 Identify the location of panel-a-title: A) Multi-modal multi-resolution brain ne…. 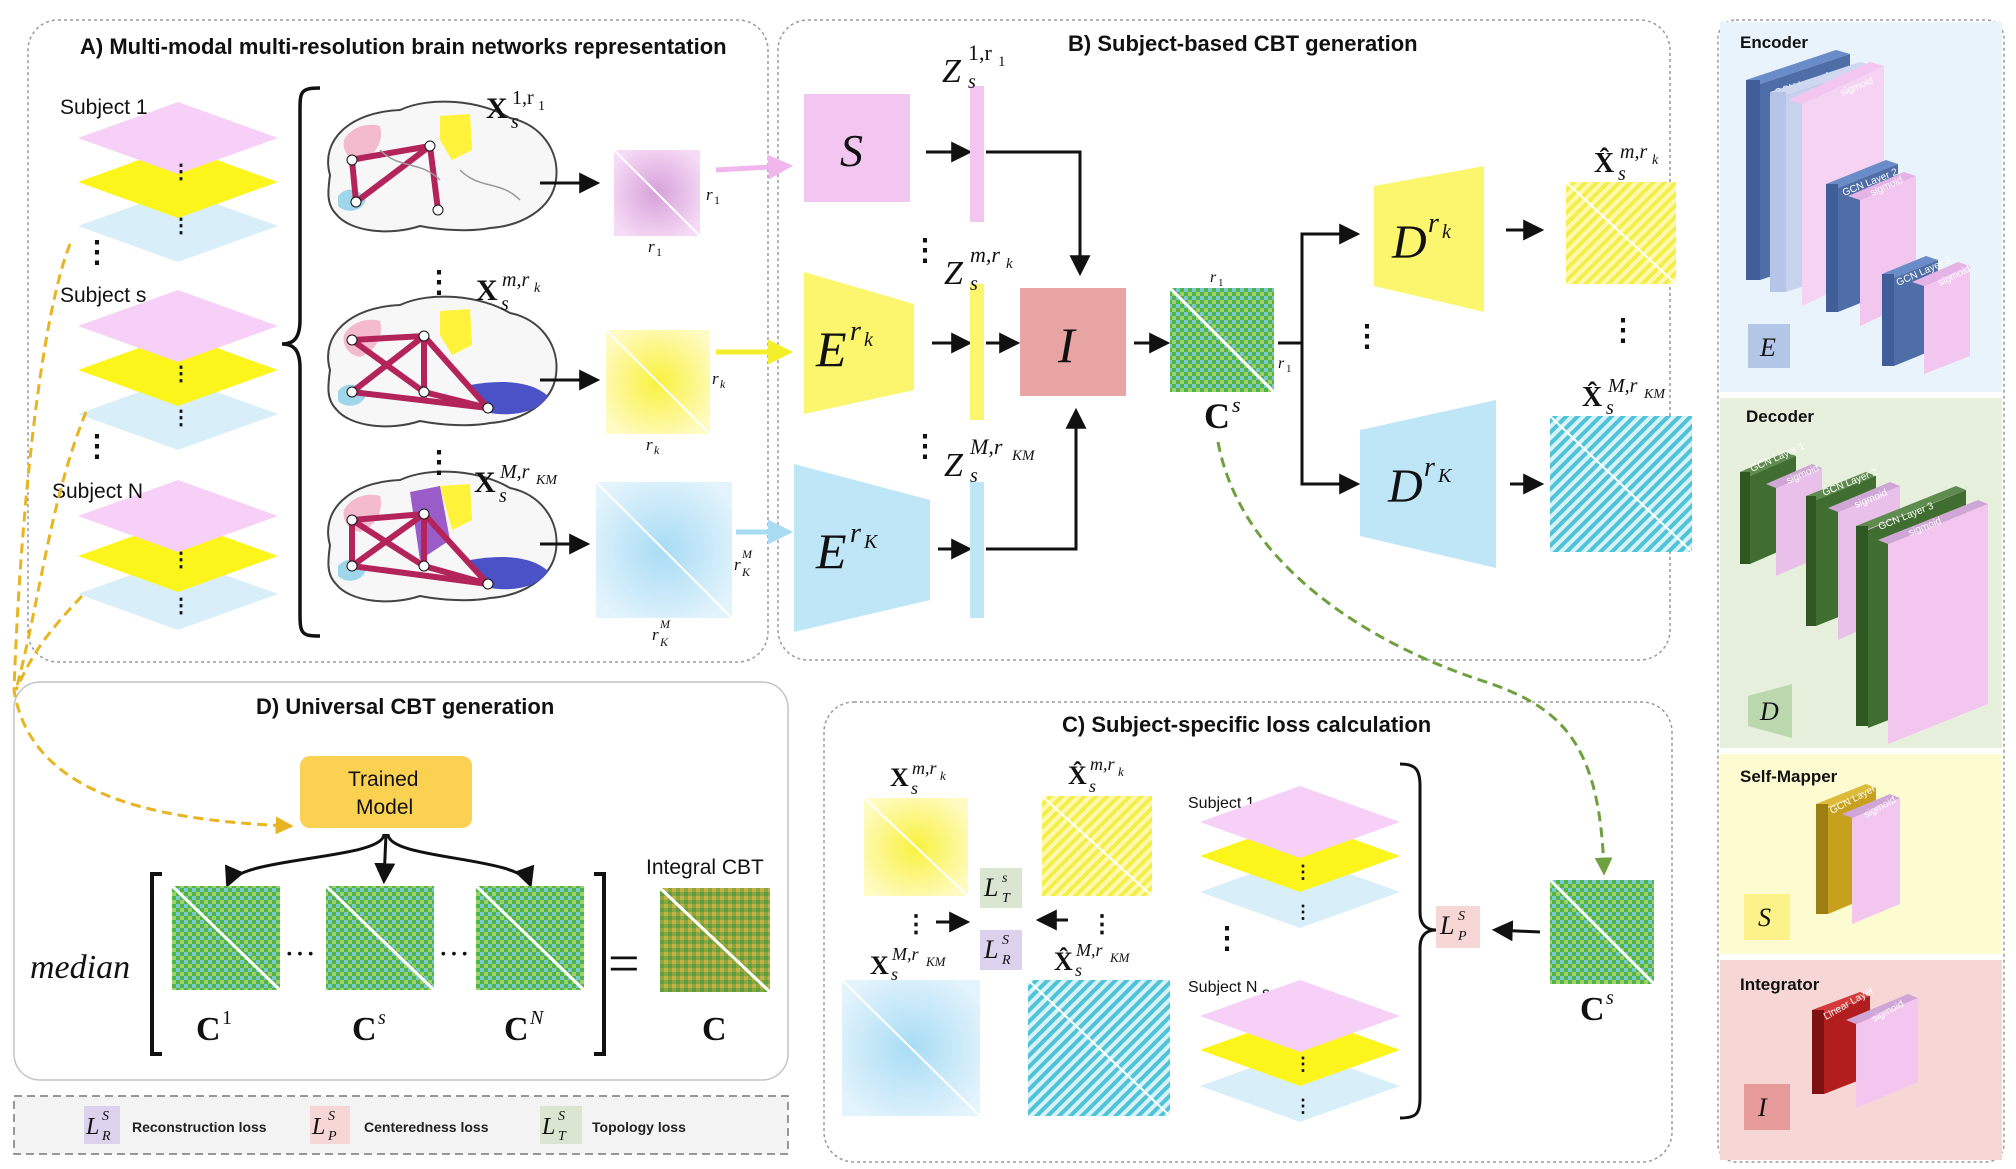
(403, 46).